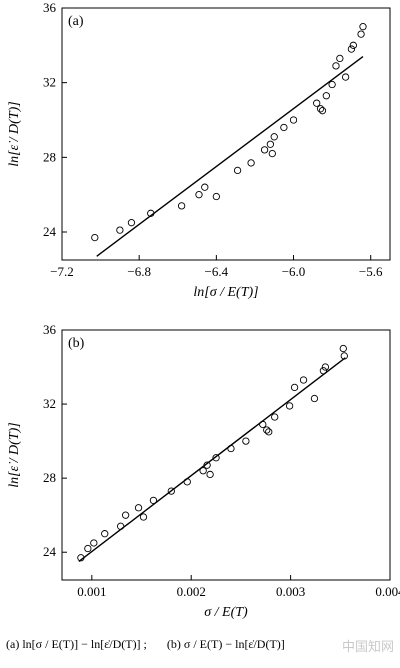 The width and height of the screenshot is (400, 668). Describe the element at coordinates (191, 591) in the screenshot. I see `x-tick-label: 0.002` at that location.